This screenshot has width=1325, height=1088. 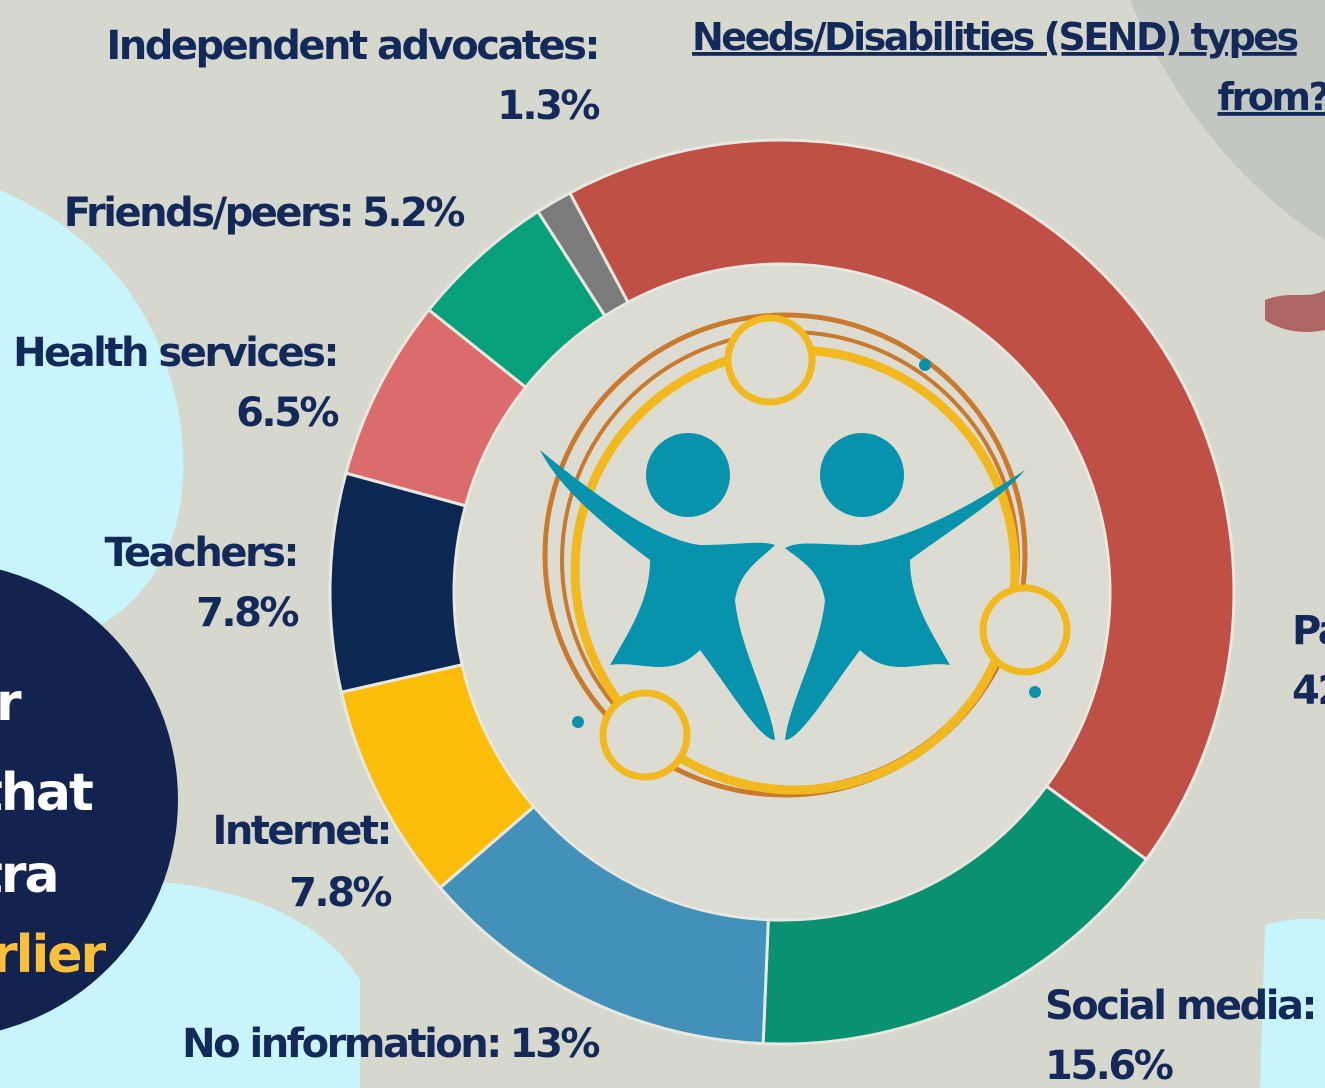 I want to click on value-label: 15.6%, so click(x=1109, y=1065).